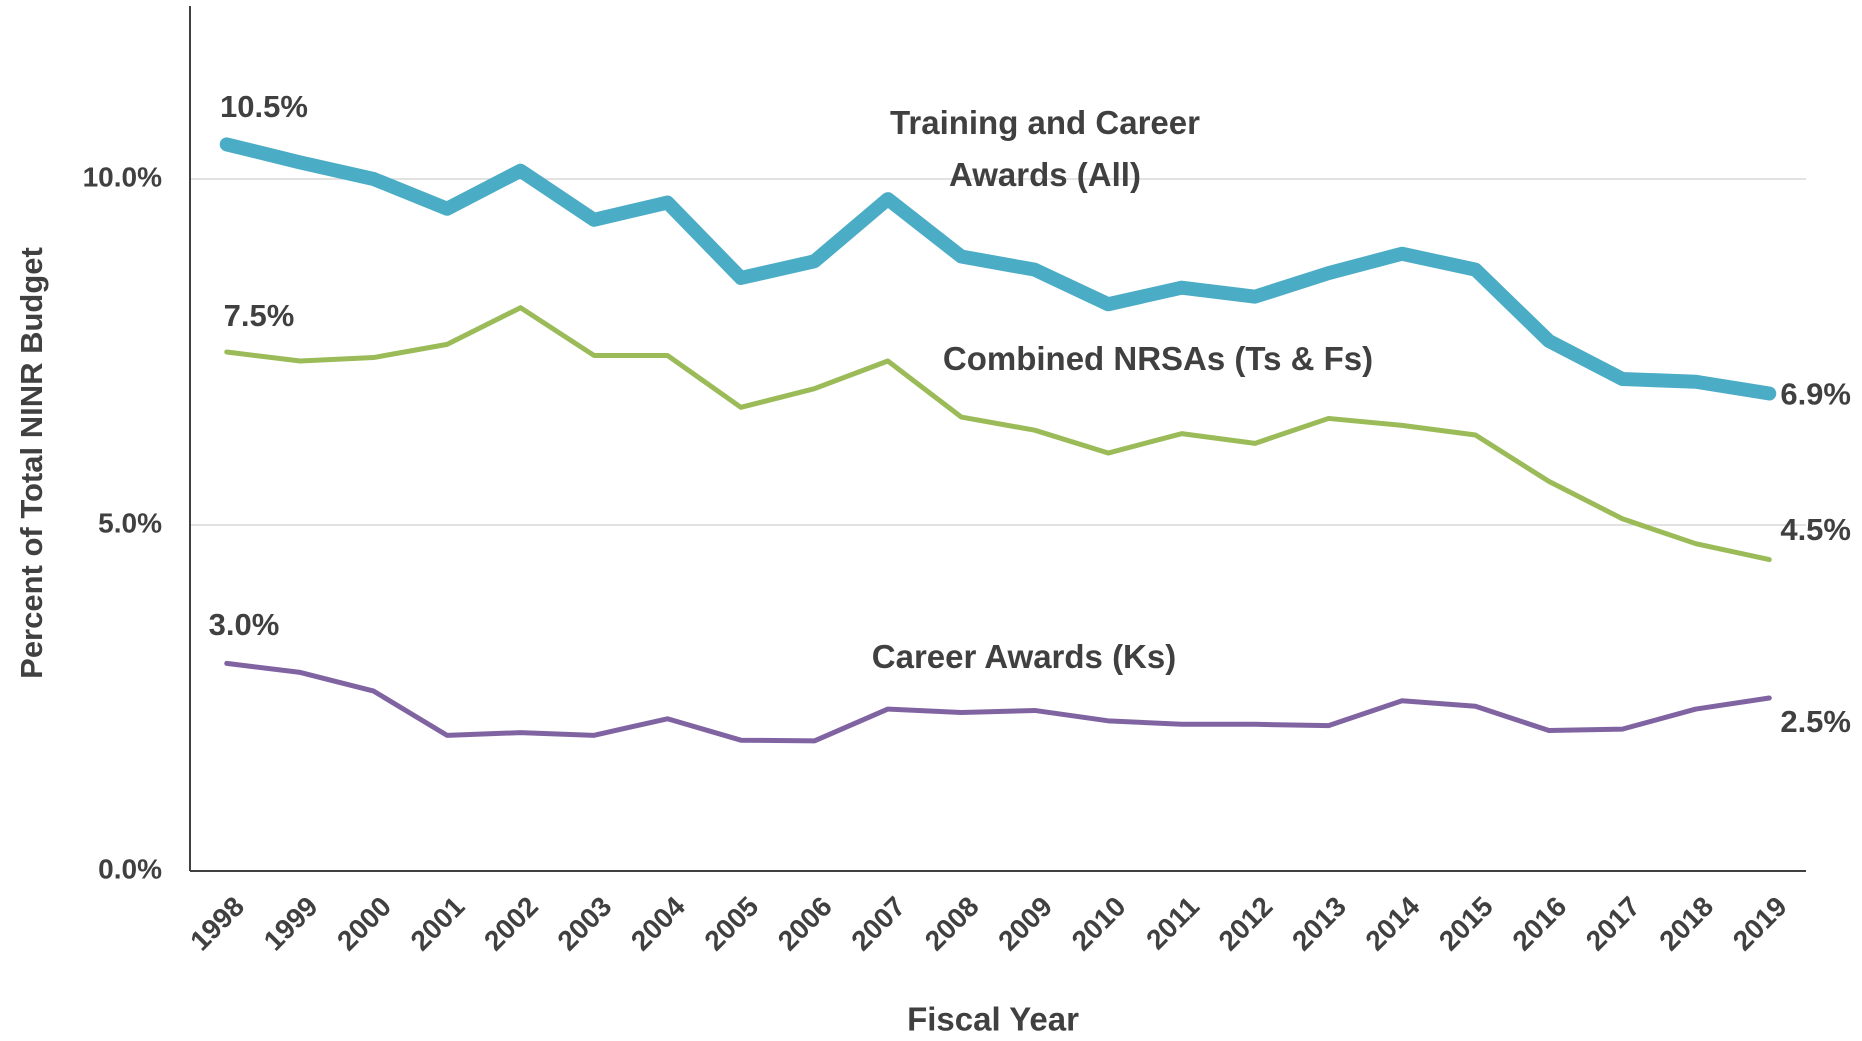 This screenshot has width=1862, height=1041. What do you see at coordinates (731, 924) in the screenshot?
I see `x-tick-label: 2005` at bounding box center [731, 924].